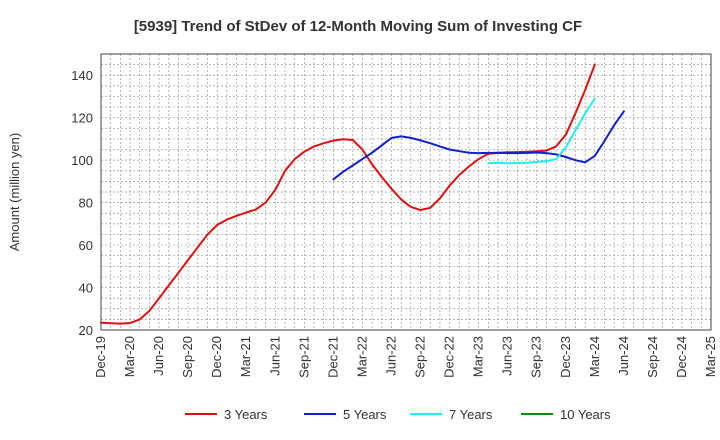 This screenshot has width=720, height=440. What do you see at coordinates (623, 356) in the screenshot?
I see `x-tick-label: Jun-24` at bounding box center [623, 356].